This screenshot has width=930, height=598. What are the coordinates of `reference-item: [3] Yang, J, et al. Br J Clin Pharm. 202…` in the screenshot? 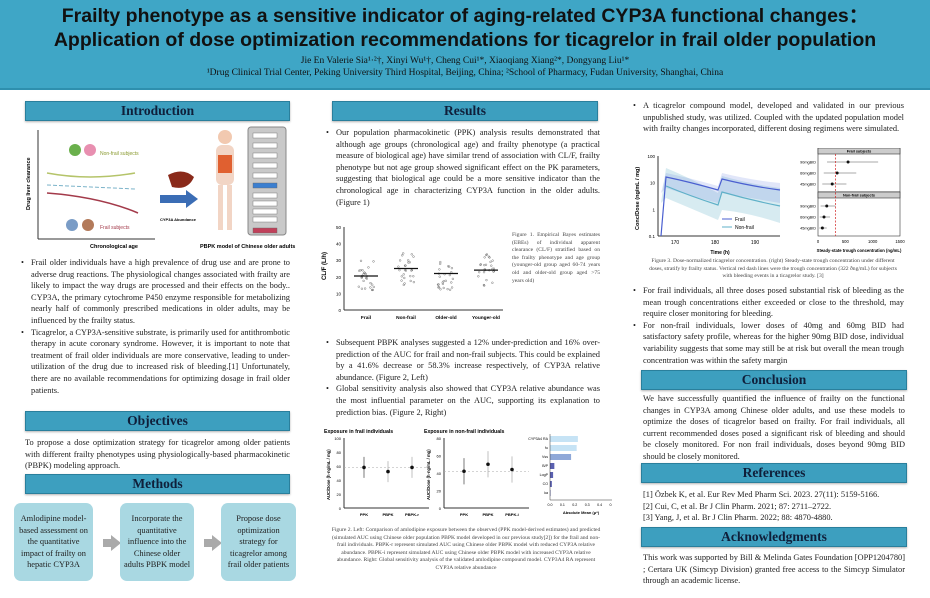 It's located at (738, 518).